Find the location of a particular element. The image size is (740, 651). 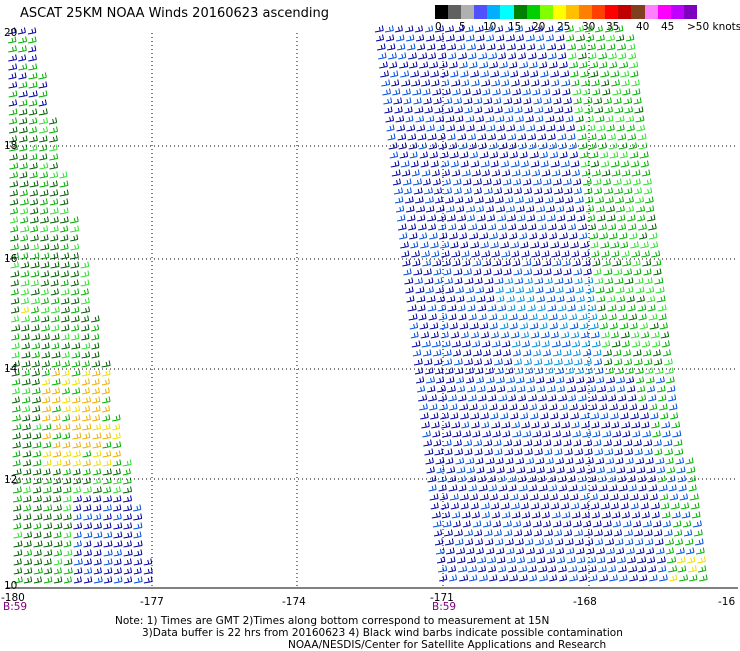

colorbar-segment is located at coordinates (677, 12).